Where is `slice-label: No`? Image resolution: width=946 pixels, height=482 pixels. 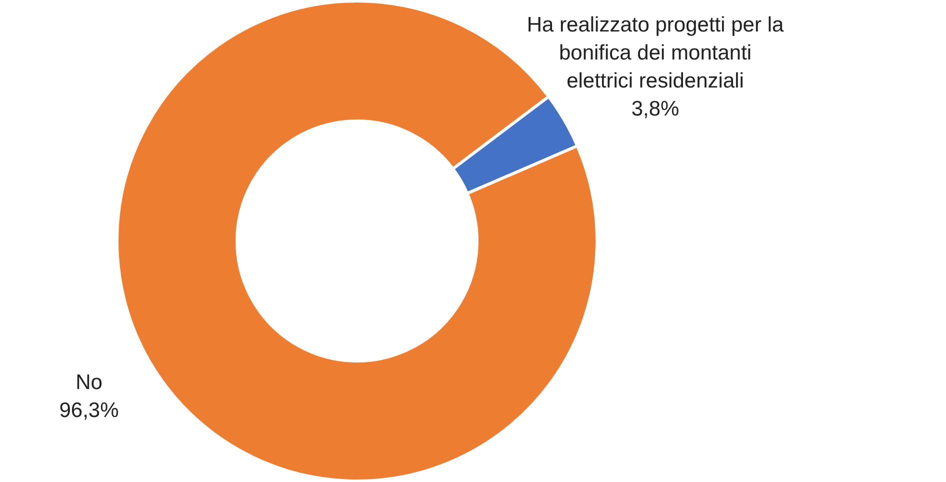
slice-label: No is located at coordinates (89, 382).